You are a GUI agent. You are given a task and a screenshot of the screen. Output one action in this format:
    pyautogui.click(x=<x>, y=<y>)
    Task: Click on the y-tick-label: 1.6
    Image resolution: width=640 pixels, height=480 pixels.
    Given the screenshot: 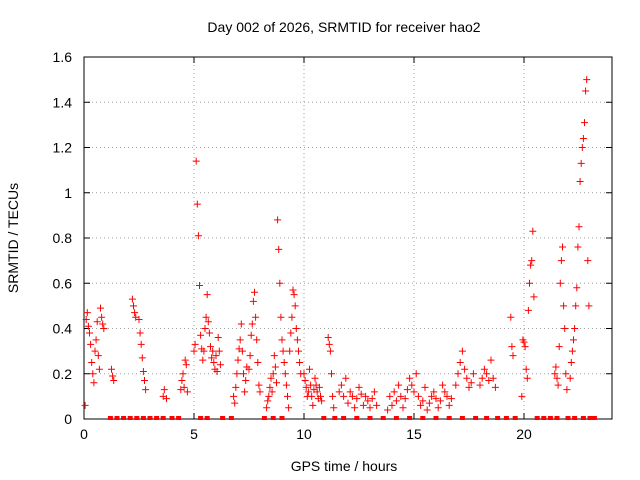 What is the action you would take?
    pyautogui.click(x=63, y=57)
    